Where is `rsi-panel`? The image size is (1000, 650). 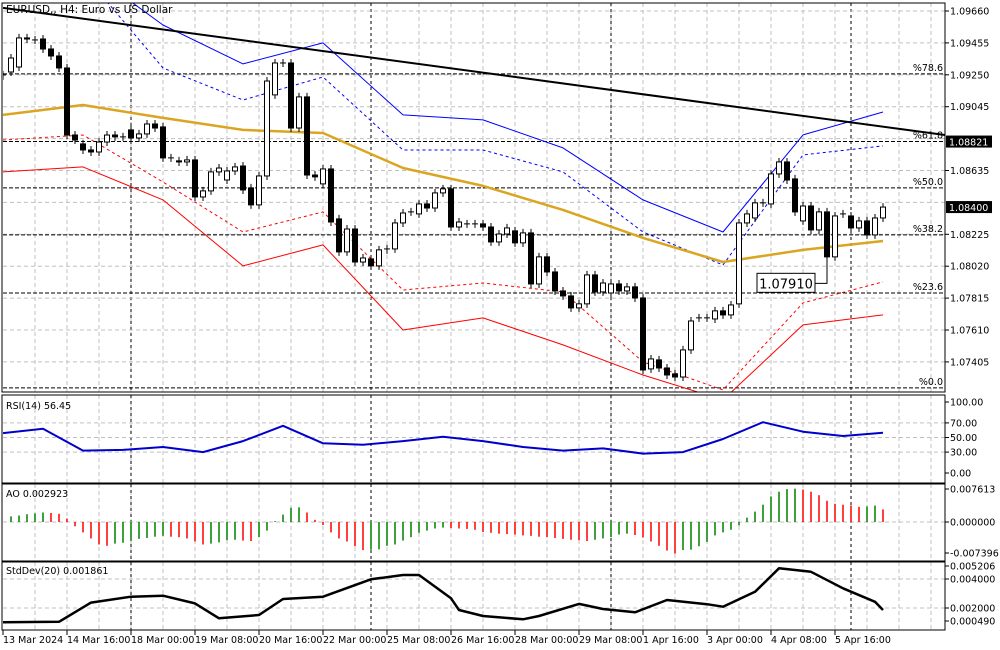 rsi-panel is located at coordinates (443, 438).